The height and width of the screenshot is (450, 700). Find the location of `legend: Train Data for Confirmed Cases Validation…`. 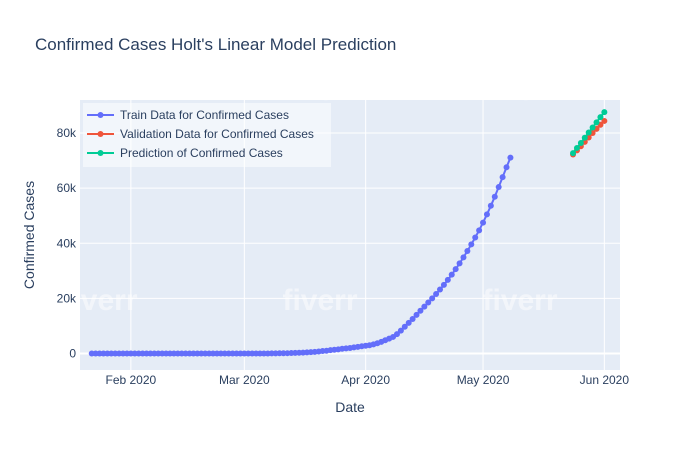

legend: Train Data for Confirmed Cases Validation… is located at coordinates (207, 135).